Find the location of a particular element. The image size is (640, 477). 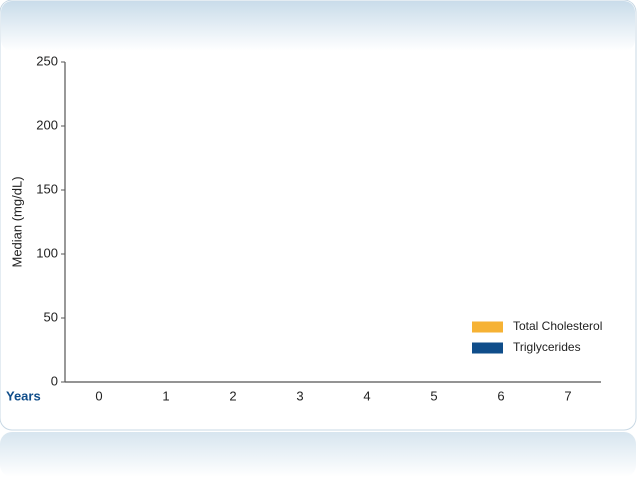

x-axis-label: Years is located at coordinates (23, 395).